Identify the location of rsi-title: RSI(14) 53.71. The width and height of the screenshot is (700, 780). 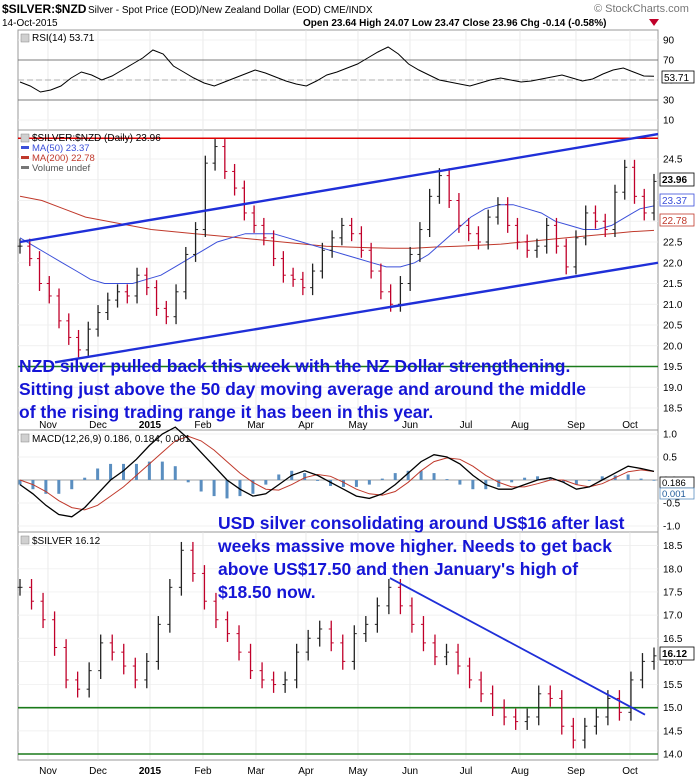
(63, 38).